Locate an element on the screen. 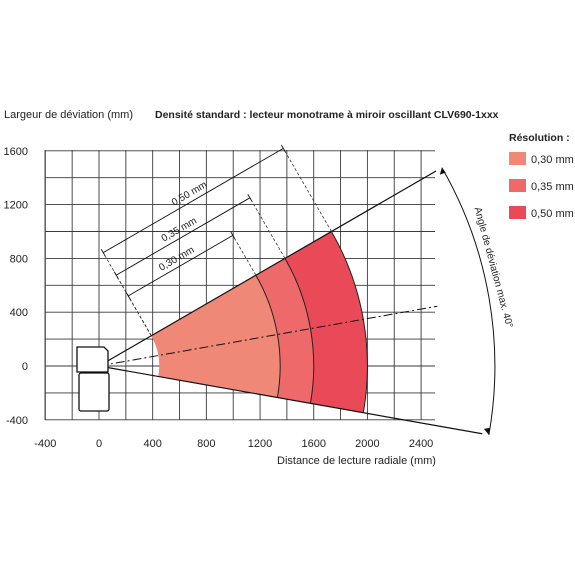 This screenshot has width=575, height=575. y-axis-label: Largeur de déviation (mm) is located at coordinates (68, 115).